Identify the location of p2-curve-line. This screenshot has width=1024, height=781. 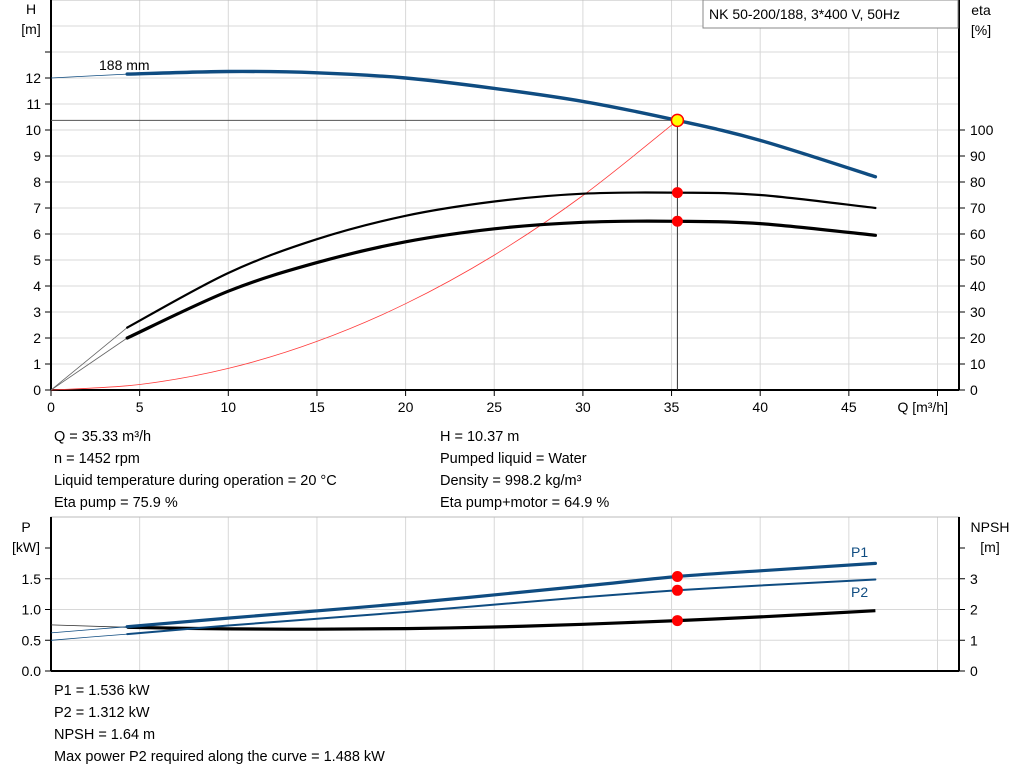
(501, 607).